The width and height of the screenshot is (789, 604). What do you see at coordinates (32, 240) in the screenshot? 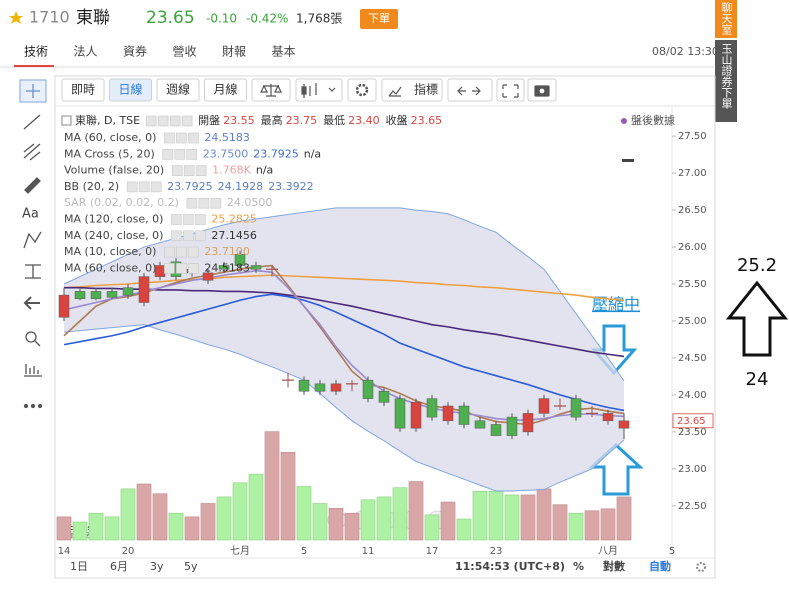
I see `pattern-icon` at bounding box center [32, 240].